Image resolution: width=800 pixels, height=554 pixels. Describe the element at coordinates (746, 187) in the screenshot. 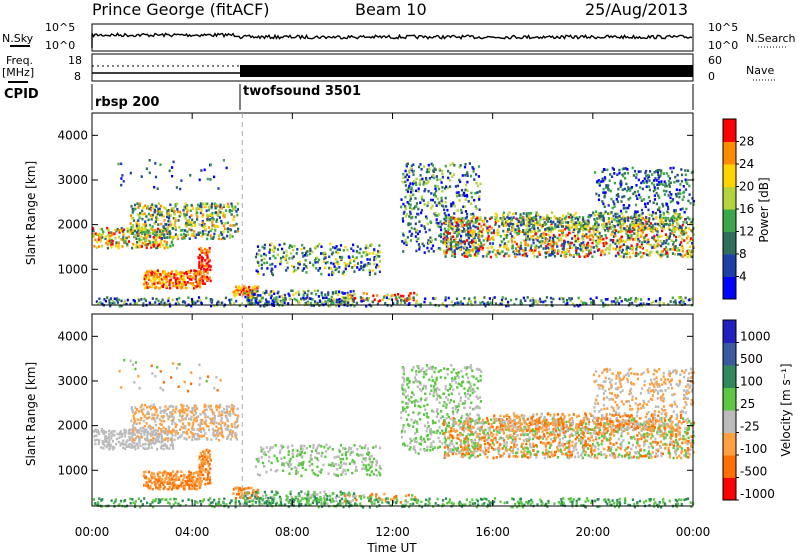

I see `colorbar-tick-label: 20` at that location.